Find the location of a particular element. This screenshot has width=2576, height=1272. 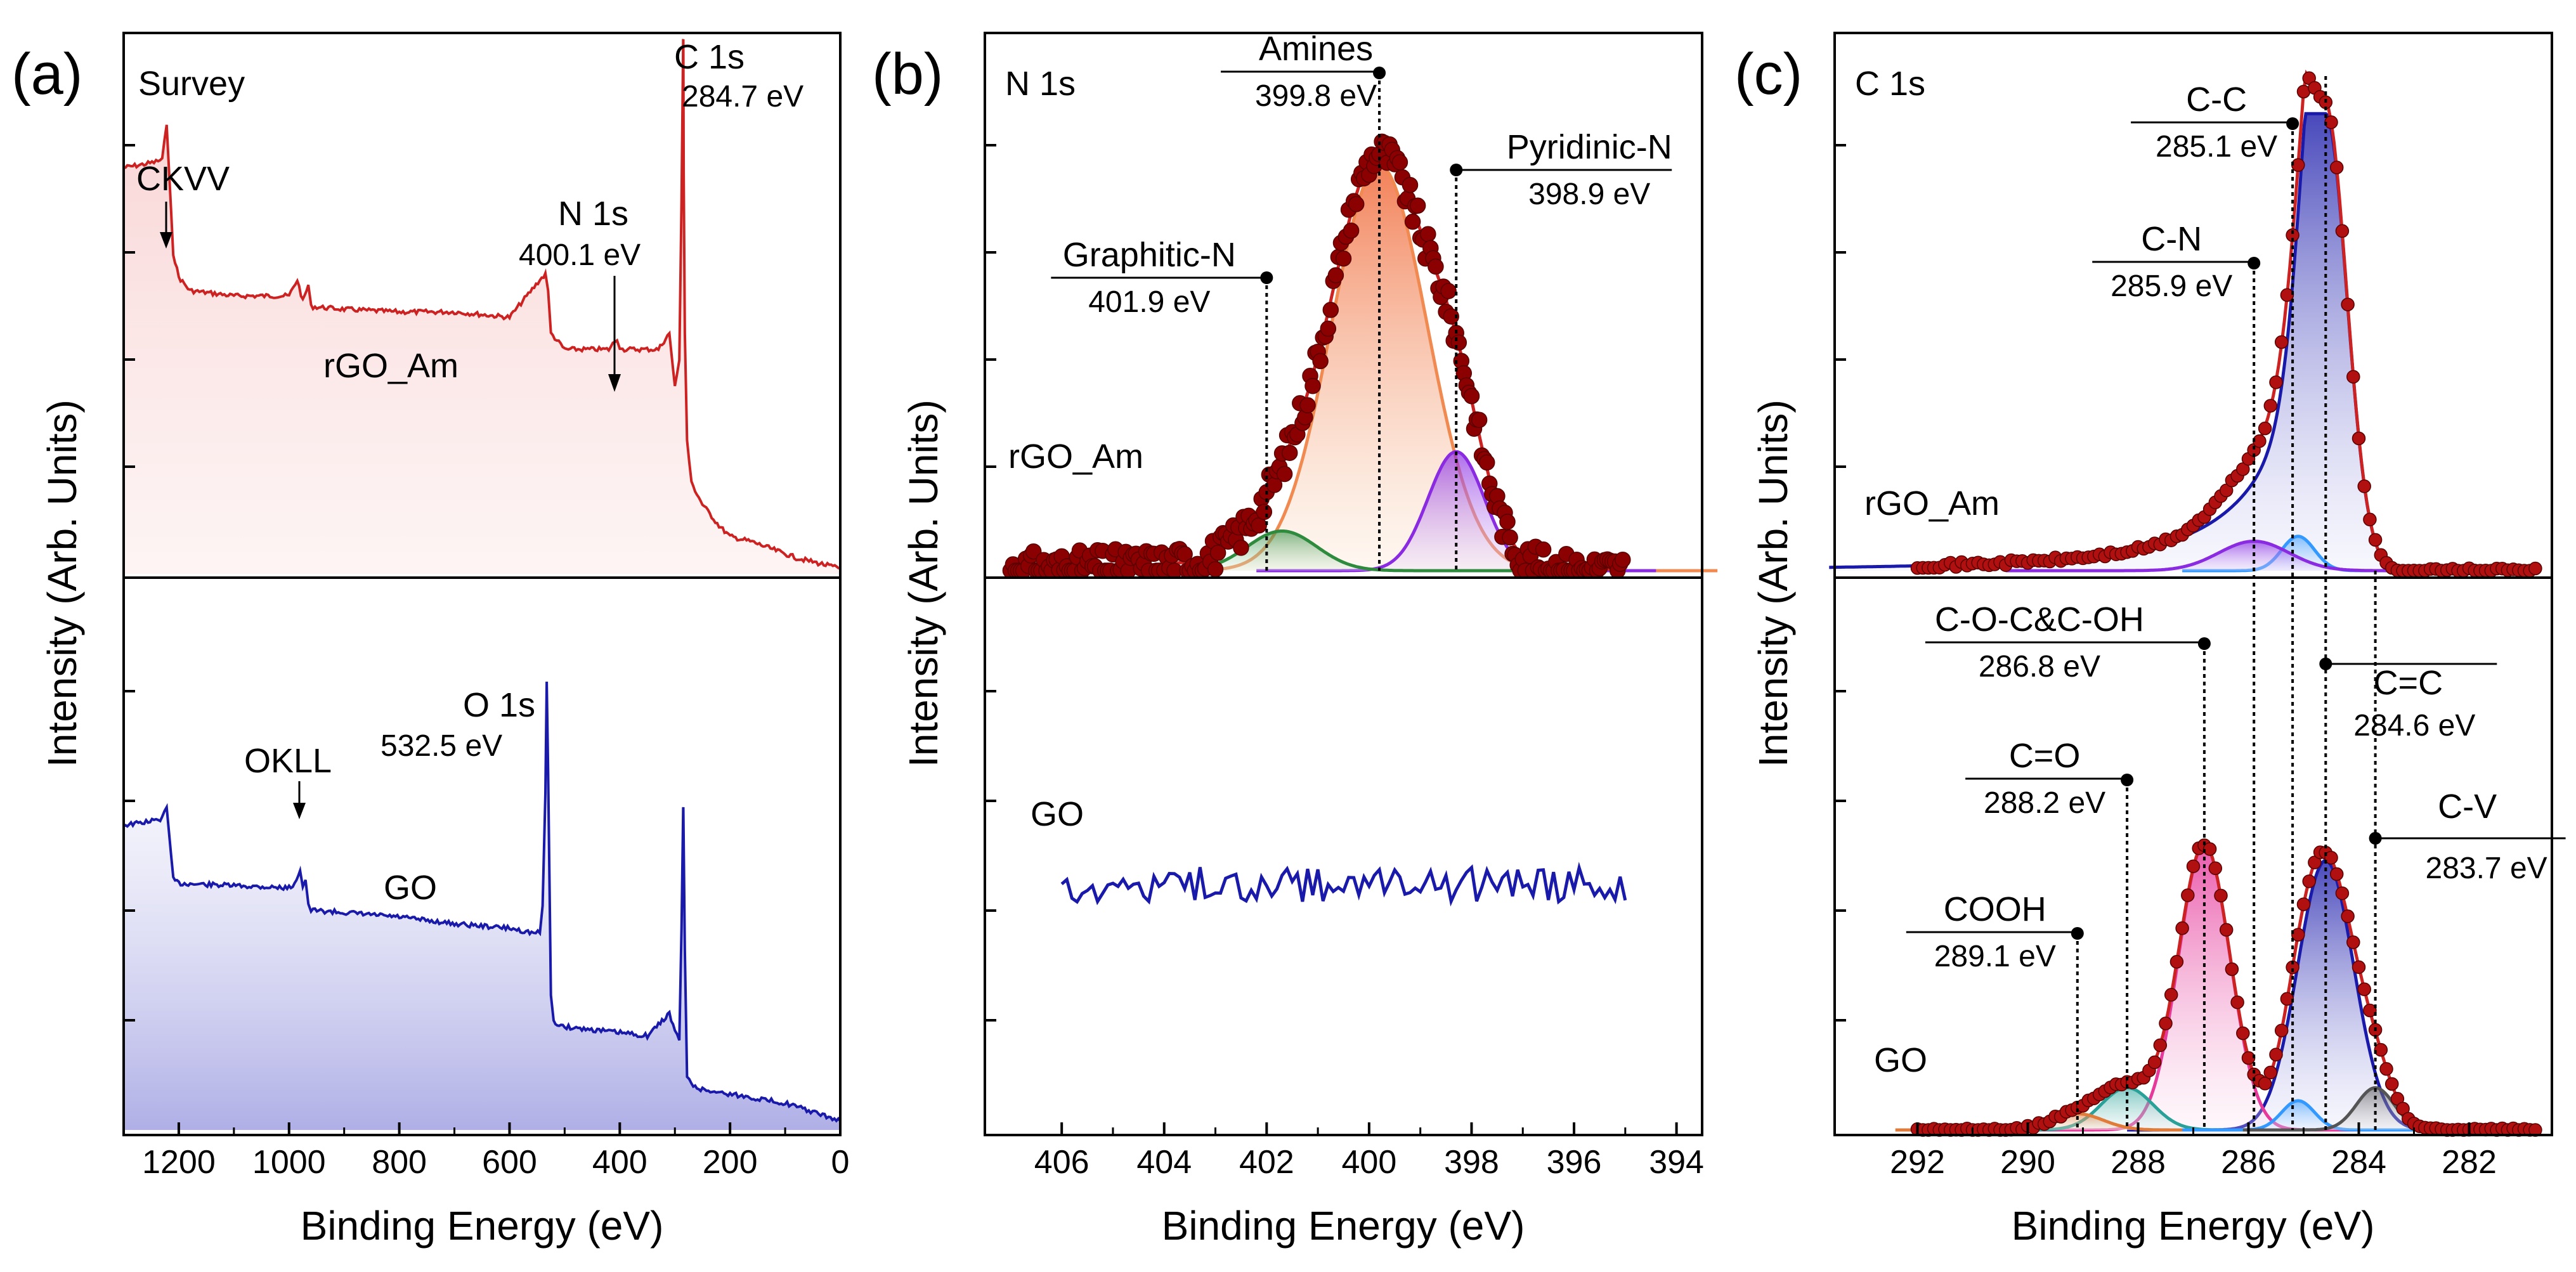

panel-b-xtick-label: 400 is located at coordinates (1370, 1162).